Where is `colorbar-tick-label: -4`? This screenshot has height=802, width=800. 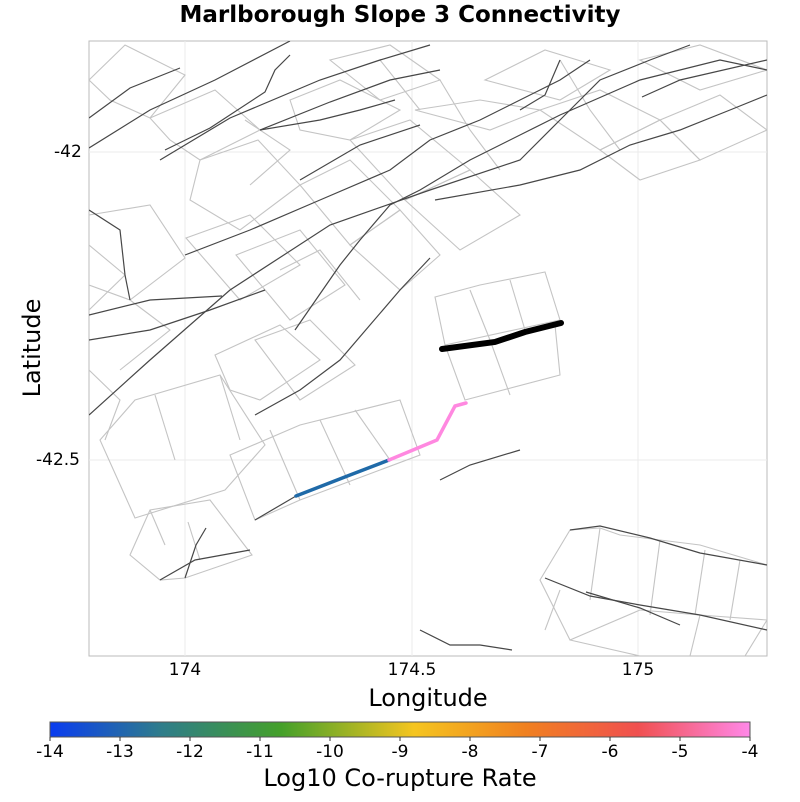 colorbar-tick-label: -4 is located at coordinates (750, 752).